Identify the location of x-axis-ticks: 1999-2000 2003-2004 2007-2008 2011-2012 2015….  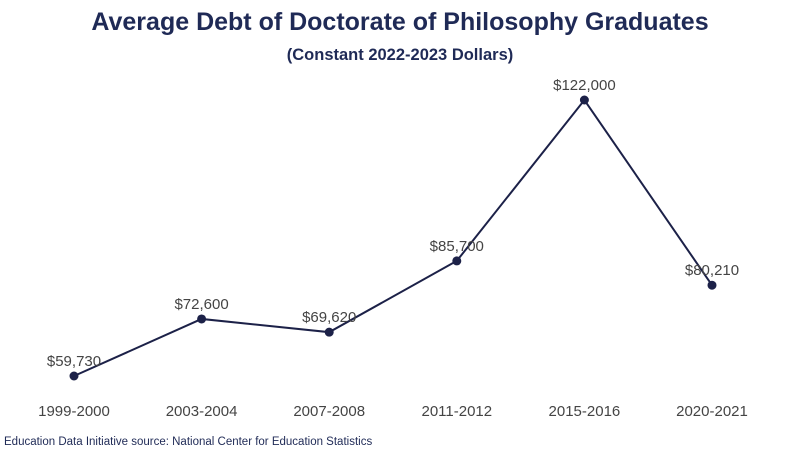
(393, 411).